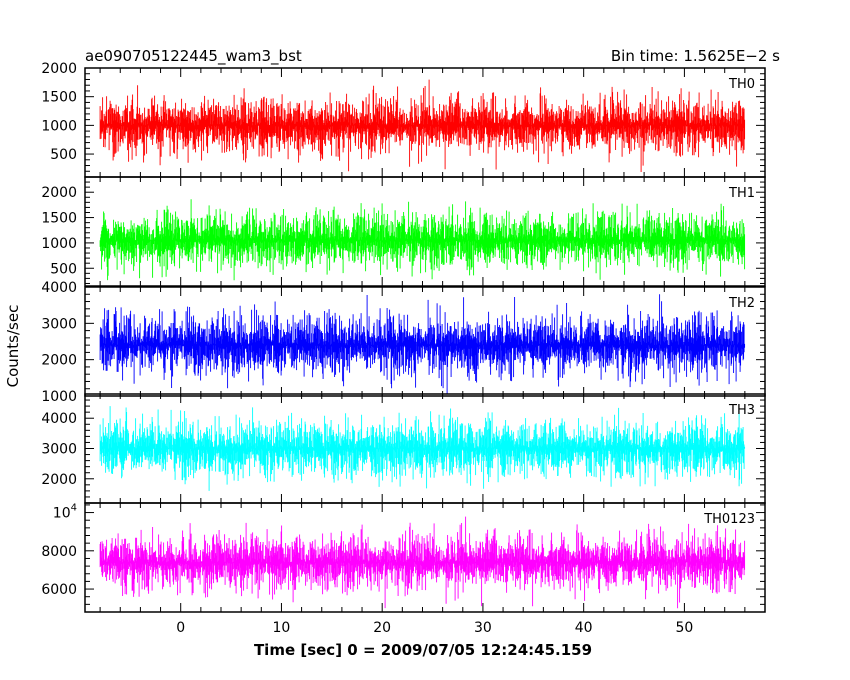 Image resolution: width=850 pixels, height=680 pixels. What do you see at coordinates (422, 562) in the screenshot?
I see `series-trace-th0123` at bounding box center [422, 562].